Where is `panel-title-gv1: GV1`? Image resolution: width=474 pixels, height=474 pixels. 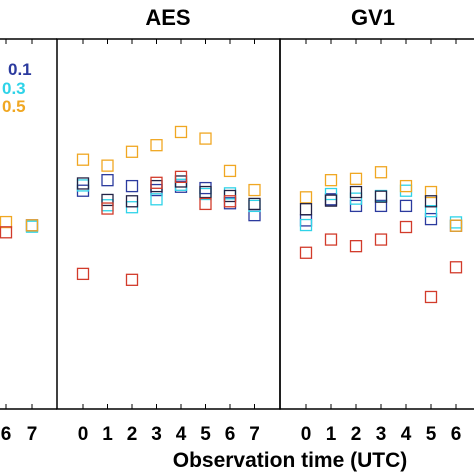 panel-title-gv1: GV1 is located at coordinates (373, 17).